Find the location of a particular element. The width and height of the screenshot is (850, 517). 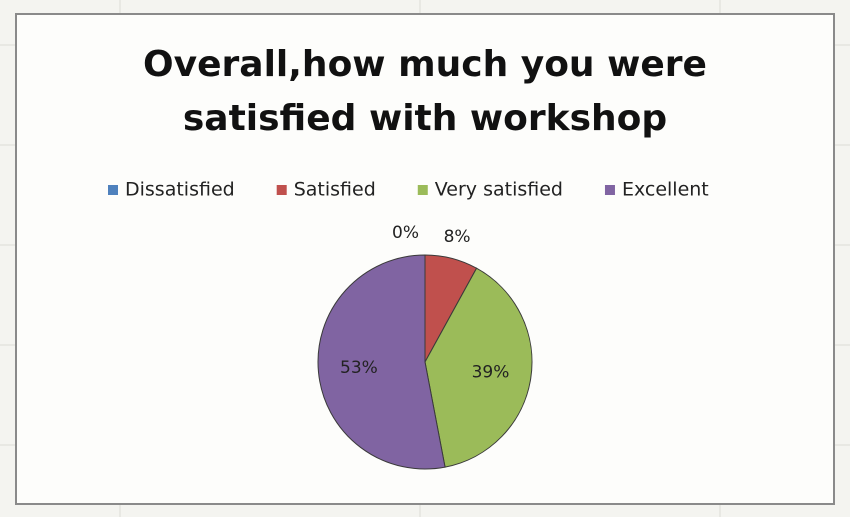

legend-label: Excellent is located at coordinates (665, 190).